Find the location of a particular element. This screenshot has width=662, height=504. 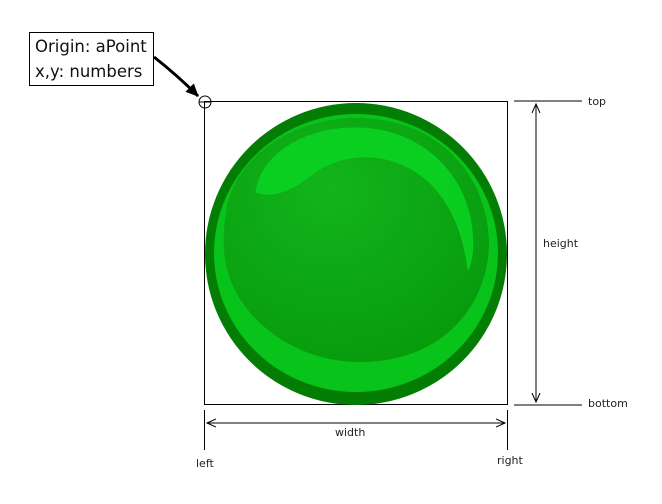

origin-callout-box: Origin: aPoint x,y: numbers is located at coordinates (91, 59).